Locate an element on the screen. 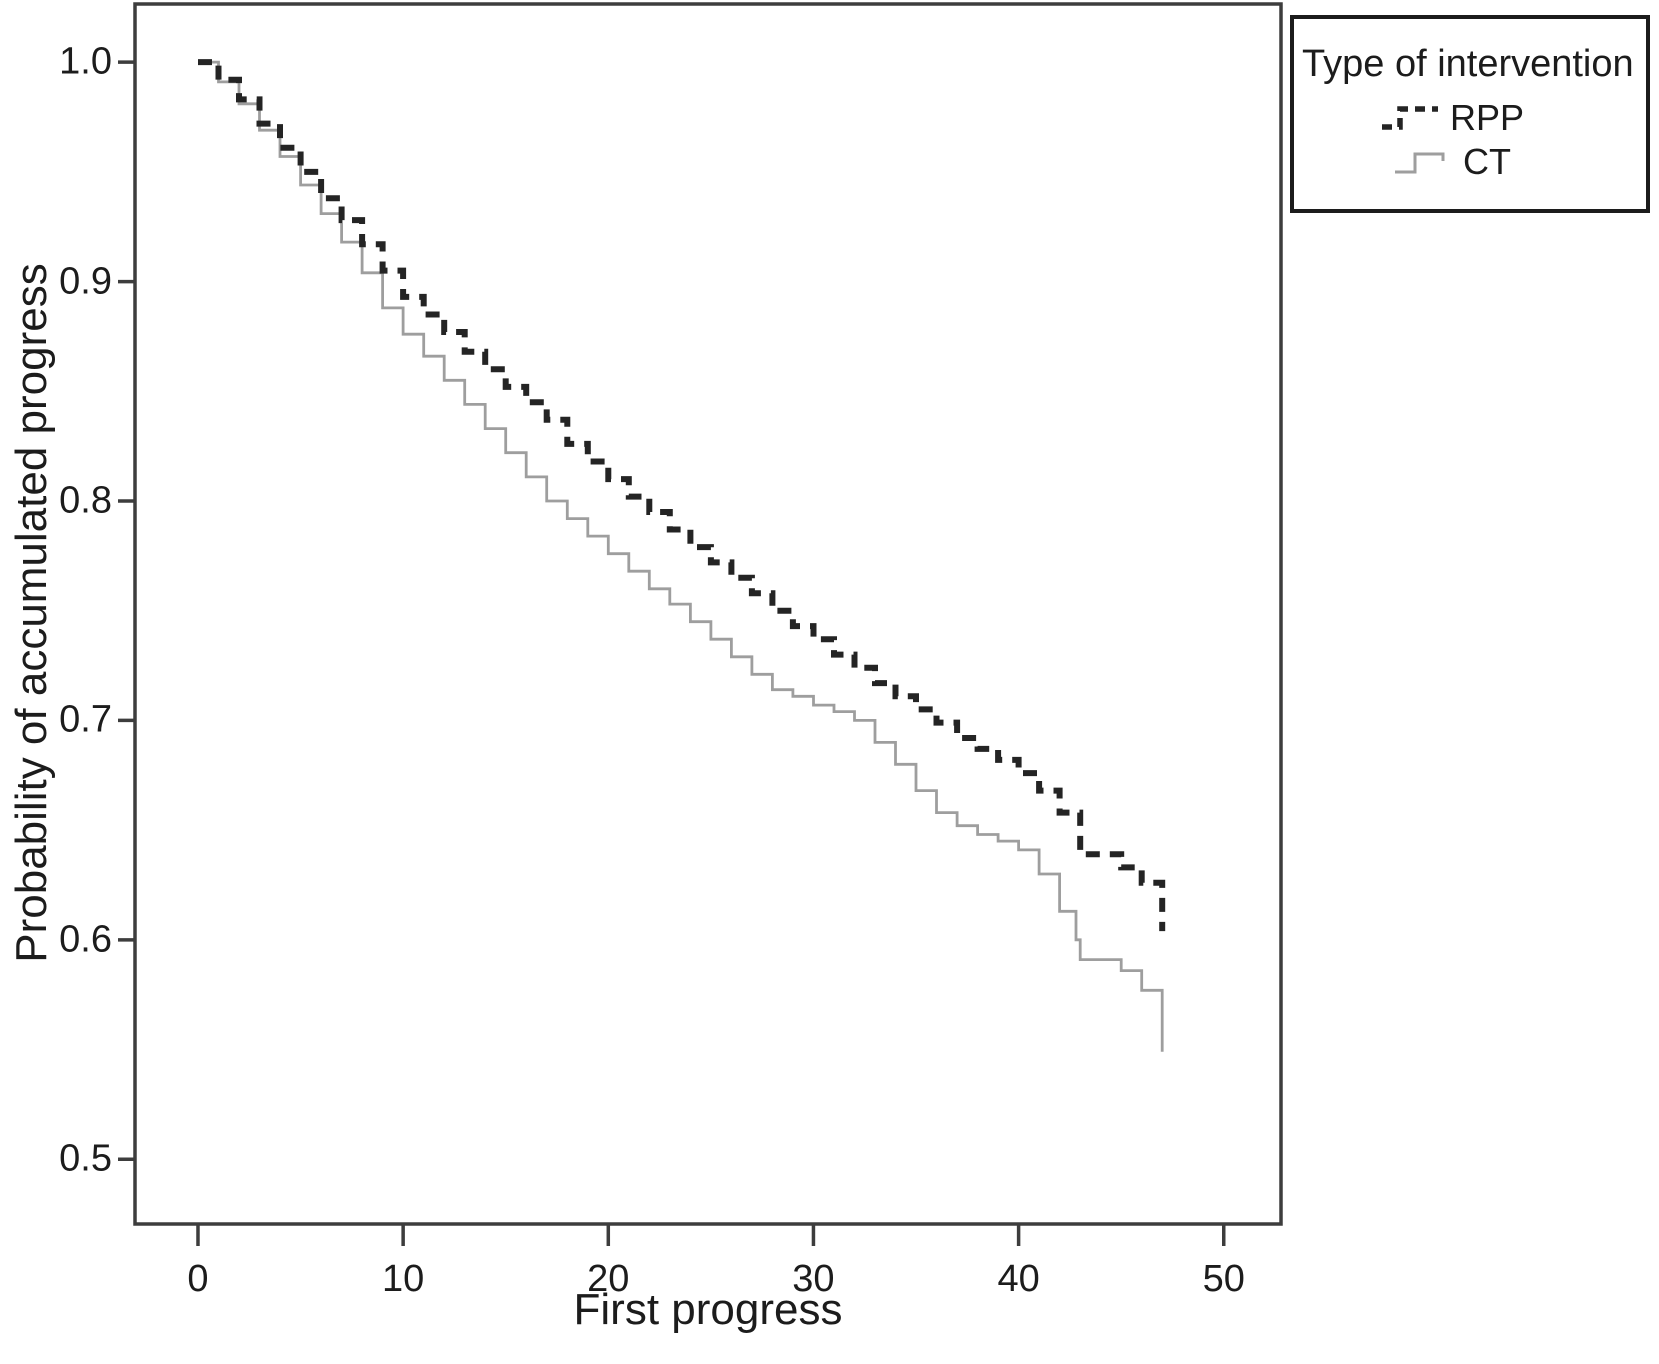 The height and width of the screenshot is (1364, 1659). y-axis-title: Probability of accumulated progress is located at coordinates (31, 613).